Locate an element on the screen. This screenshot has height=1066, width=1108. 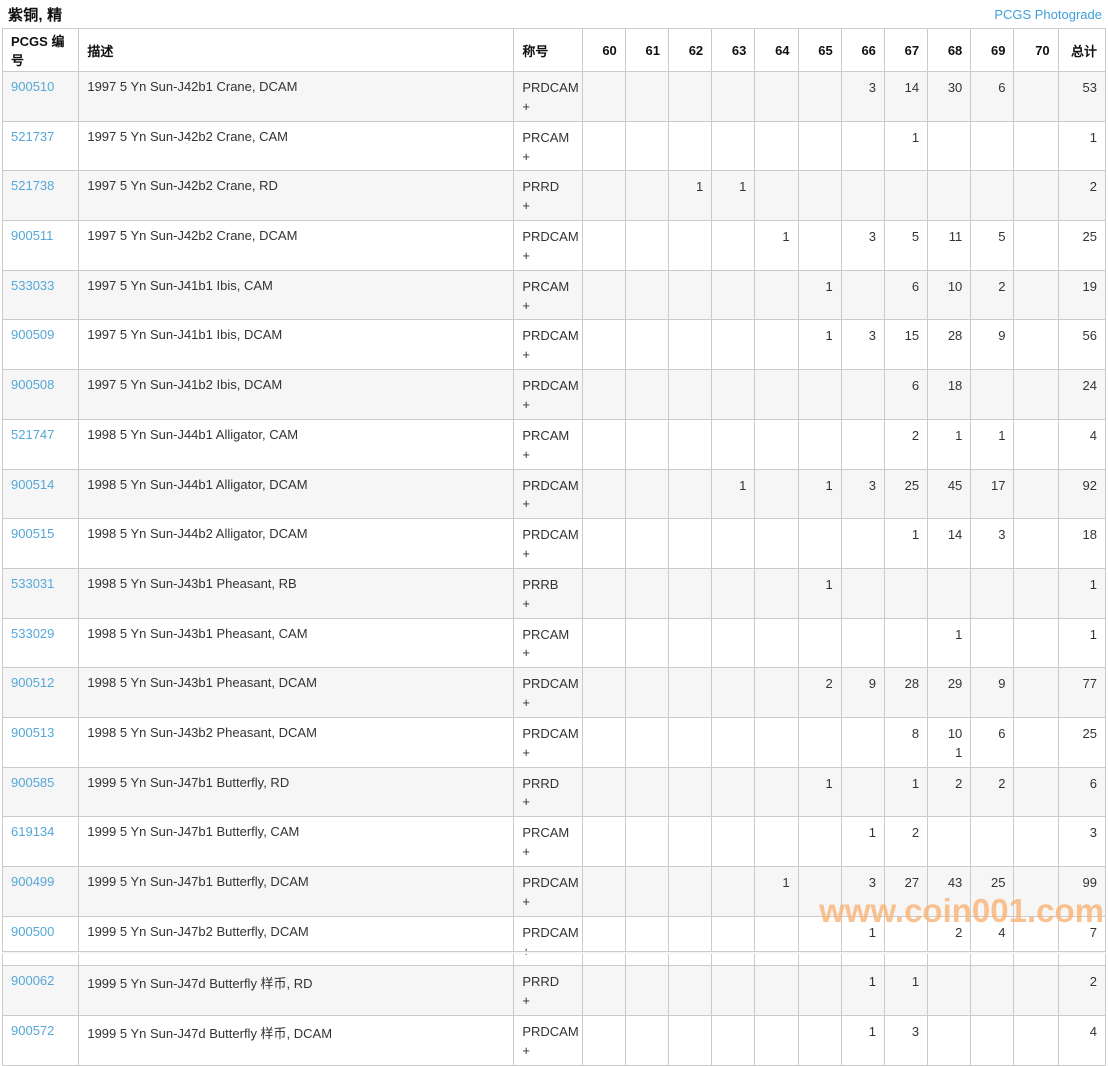
pcgs-number-cell: 900499 is located at coordinates (40, 891).